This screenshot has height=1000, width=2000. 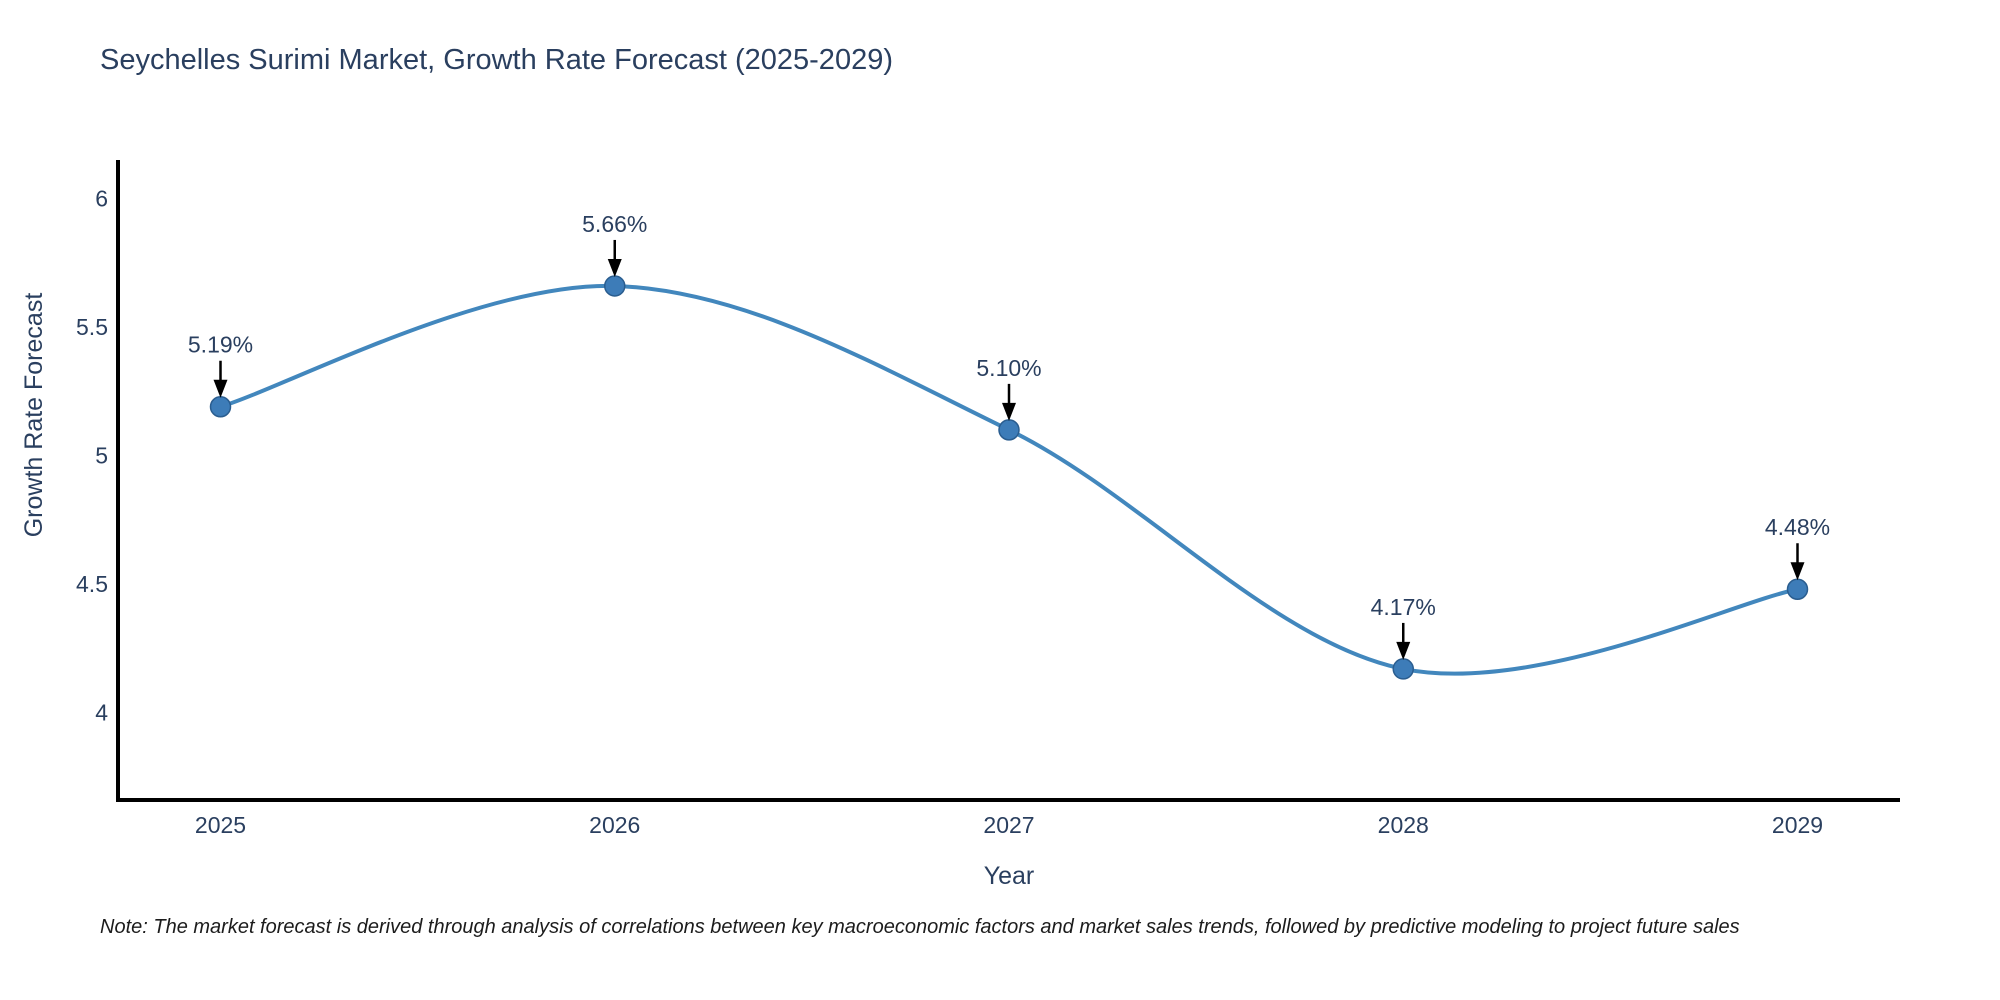 What do you see at coordinates (1403, 825) in the screenshot?
I see `x-tick-label: 2028` at bounding box center [1403, 825].